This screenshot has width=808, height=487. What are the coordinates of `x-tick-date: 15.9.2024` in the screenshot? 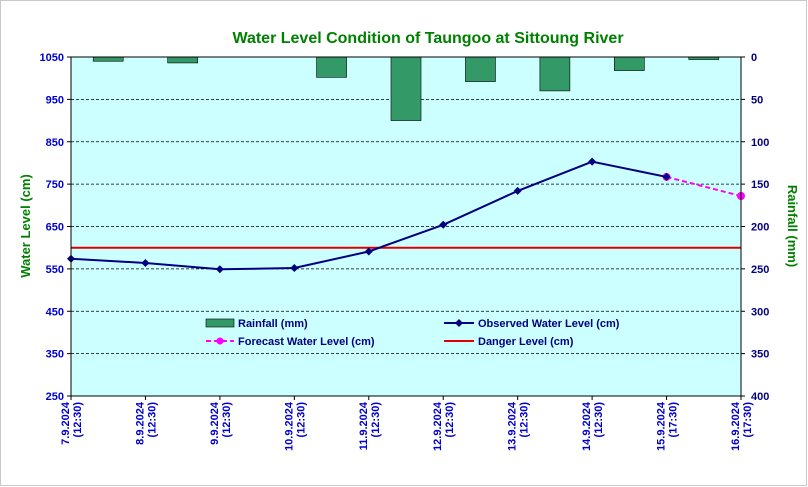 It's located at (662, 426).